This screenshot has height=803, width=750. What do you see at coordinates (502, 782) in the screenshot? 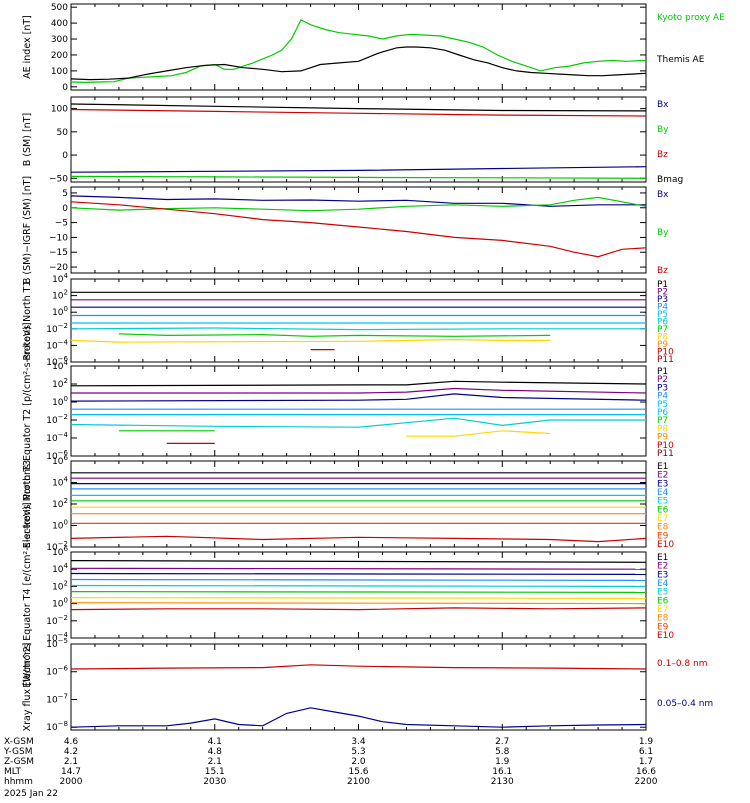
I see `ephemeris-value: 2130` at bounding box center [502, 782].